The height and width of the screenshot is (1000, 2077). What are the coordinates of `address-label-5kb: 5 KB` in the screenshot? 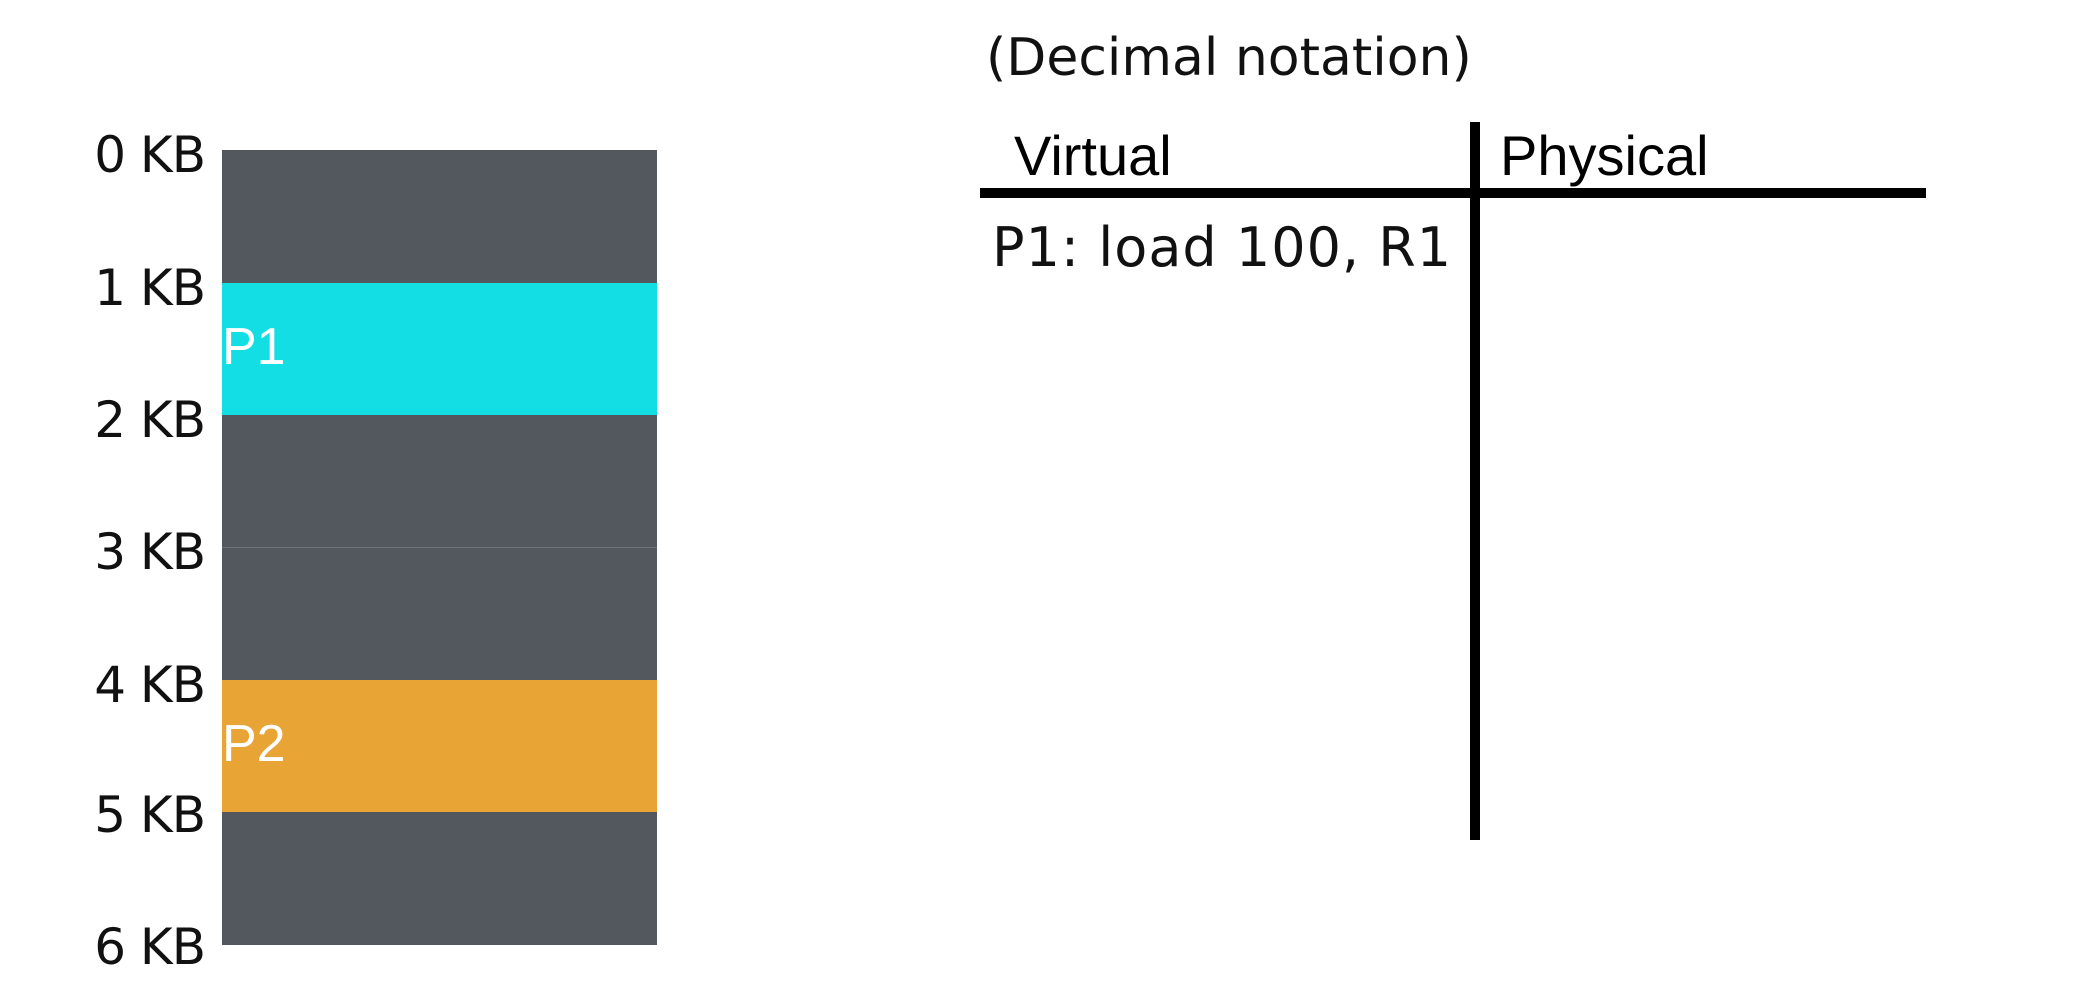 It's located at (150, 815).